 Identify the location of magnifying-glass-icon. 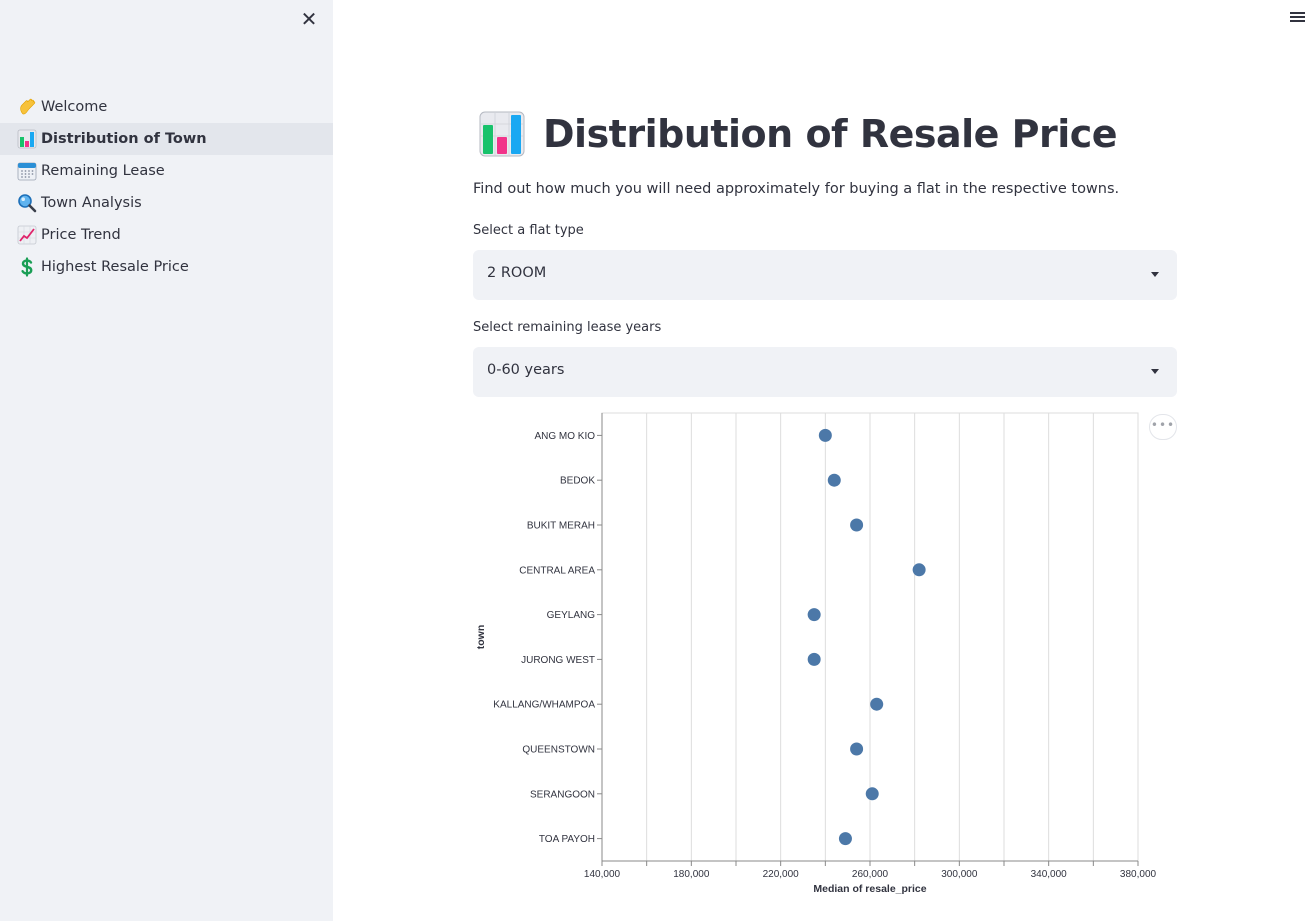
(26, 203).